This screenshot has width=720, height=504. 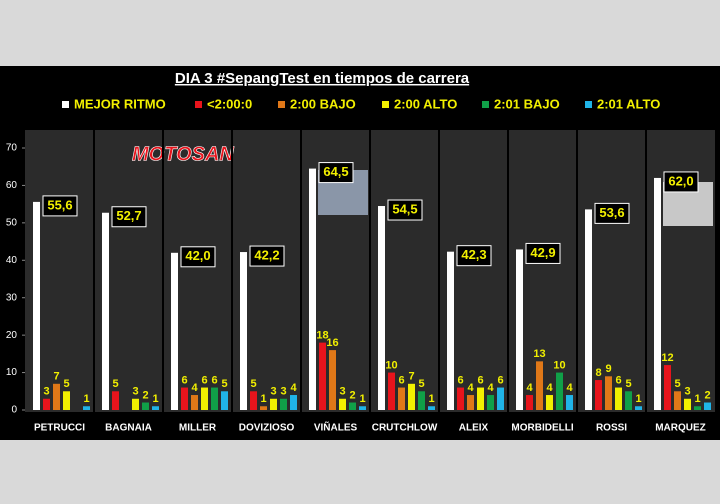 What do you see at coordinates (12, 297) in the screenshot?
I see `y-tick-label: 30` at bounding box center [12, 297].